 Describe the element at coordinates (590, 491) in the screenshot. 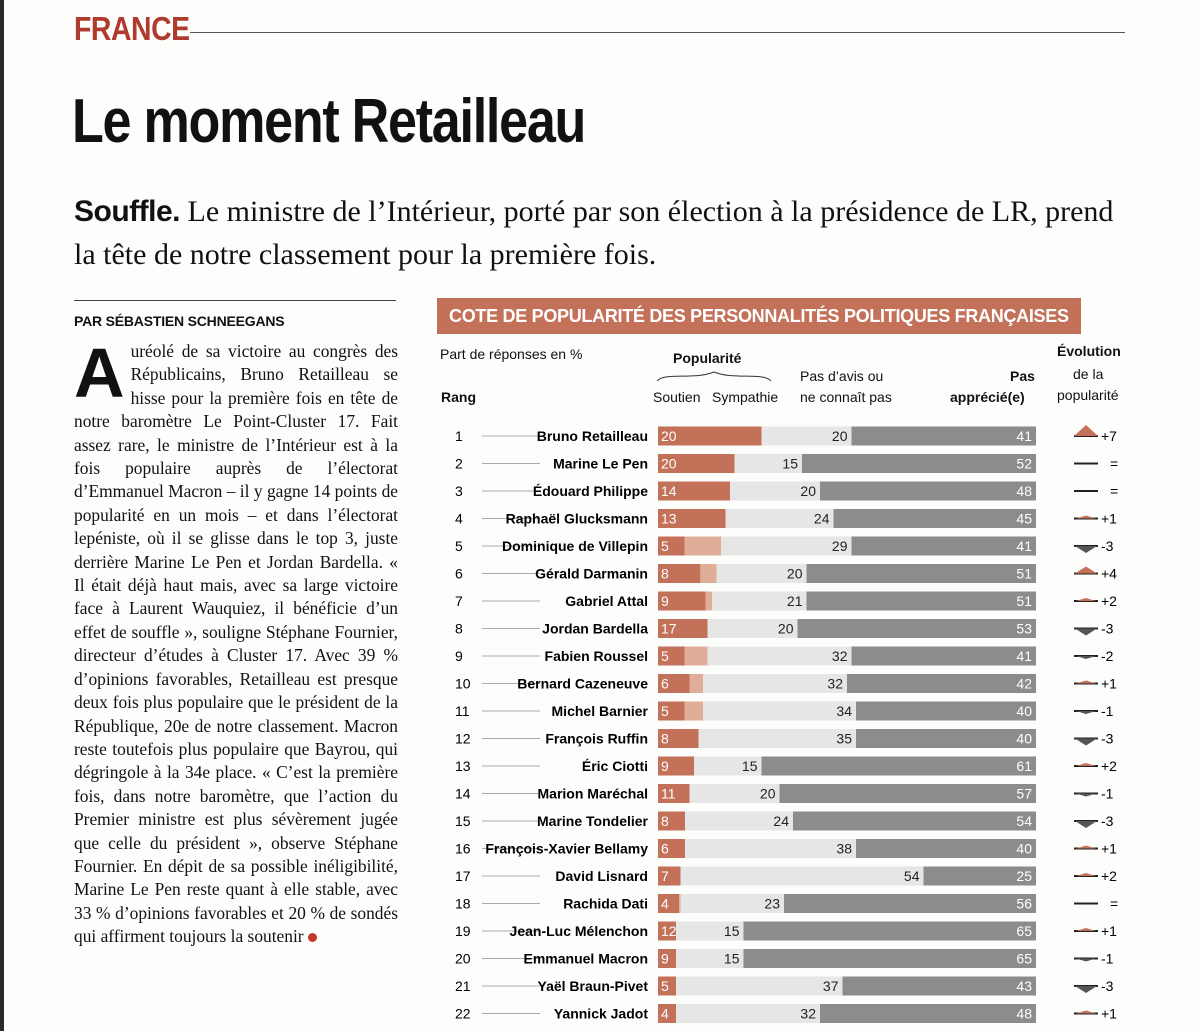

I see `name-label: Édouard Philippe` at that location.